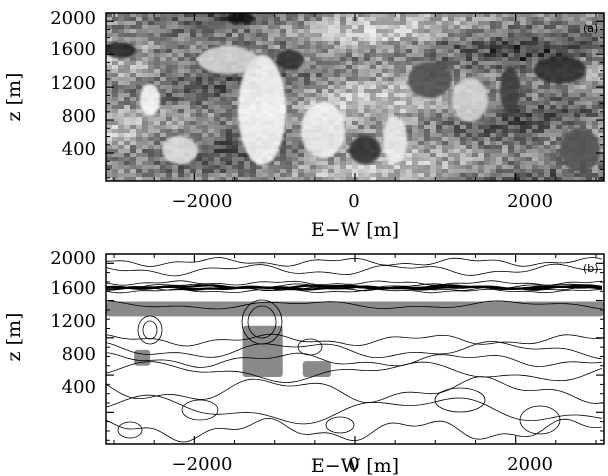  Describe the element at coordinates (354, 372) in the screenshot. I see `contour-line` at that location.